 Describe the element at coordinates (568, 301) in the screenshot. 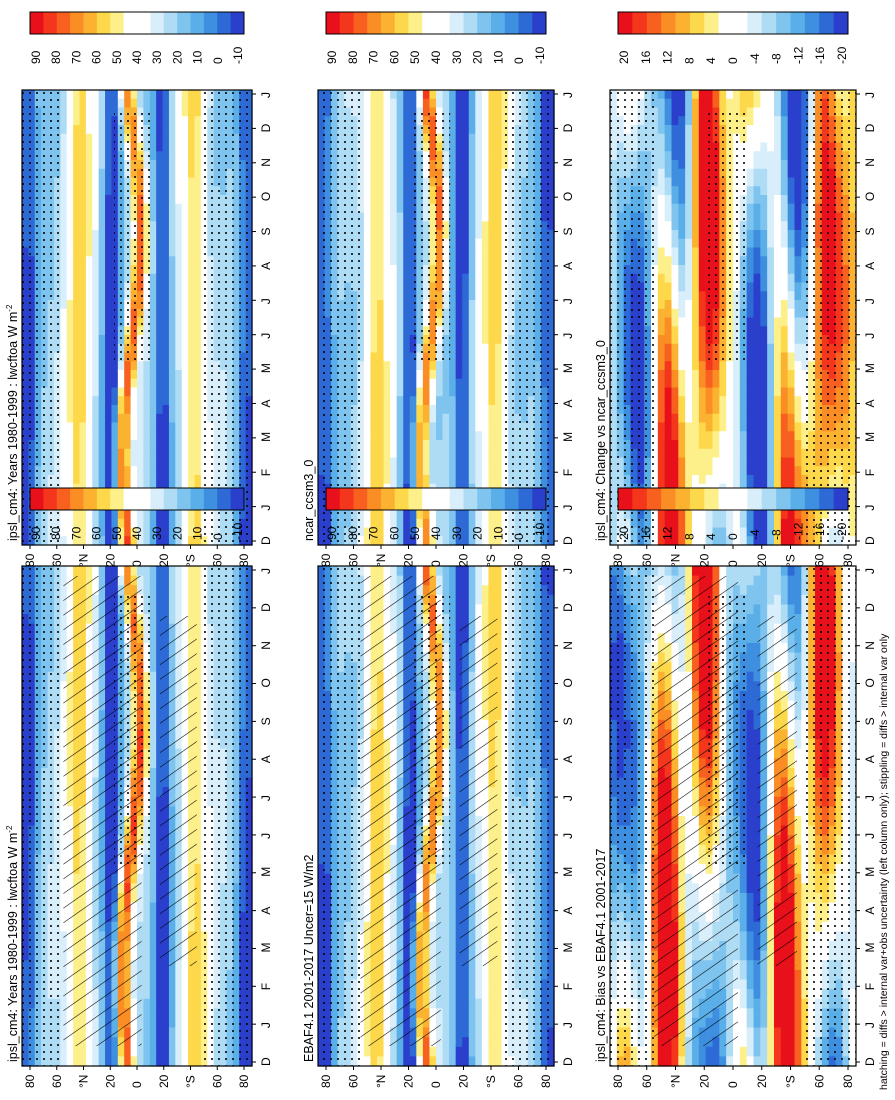

I see `month-tick-label: J` at that location.